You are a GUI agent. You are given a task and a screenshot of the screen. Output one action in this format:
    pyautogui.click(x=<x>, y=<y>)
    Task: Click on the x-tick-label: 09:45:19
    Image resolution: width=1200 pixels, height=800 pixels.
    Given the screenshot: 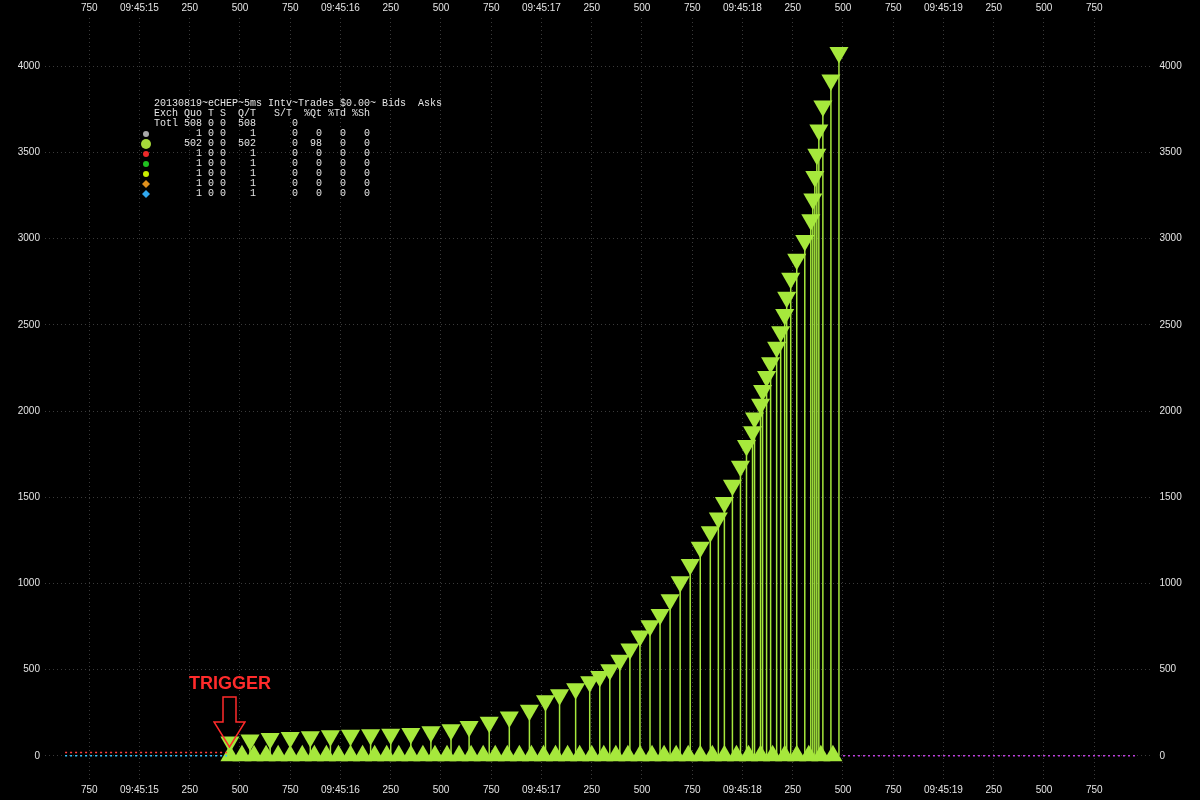 What is the action you would take?
    pyautogui.click(x=944, y=789)
    